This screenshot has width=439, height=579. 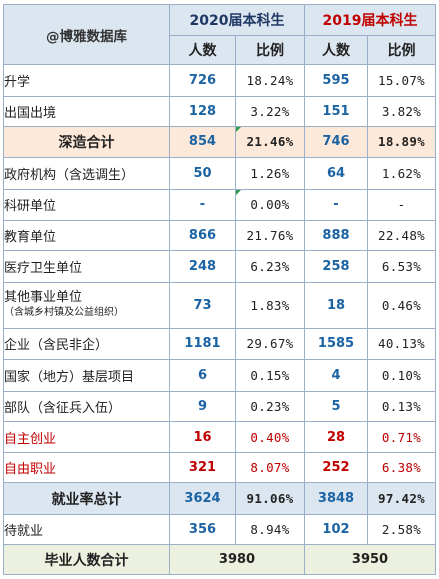 I want to click on row-sublabel: （含城乡村镇及公益组织）, so click(x=64, y=312).